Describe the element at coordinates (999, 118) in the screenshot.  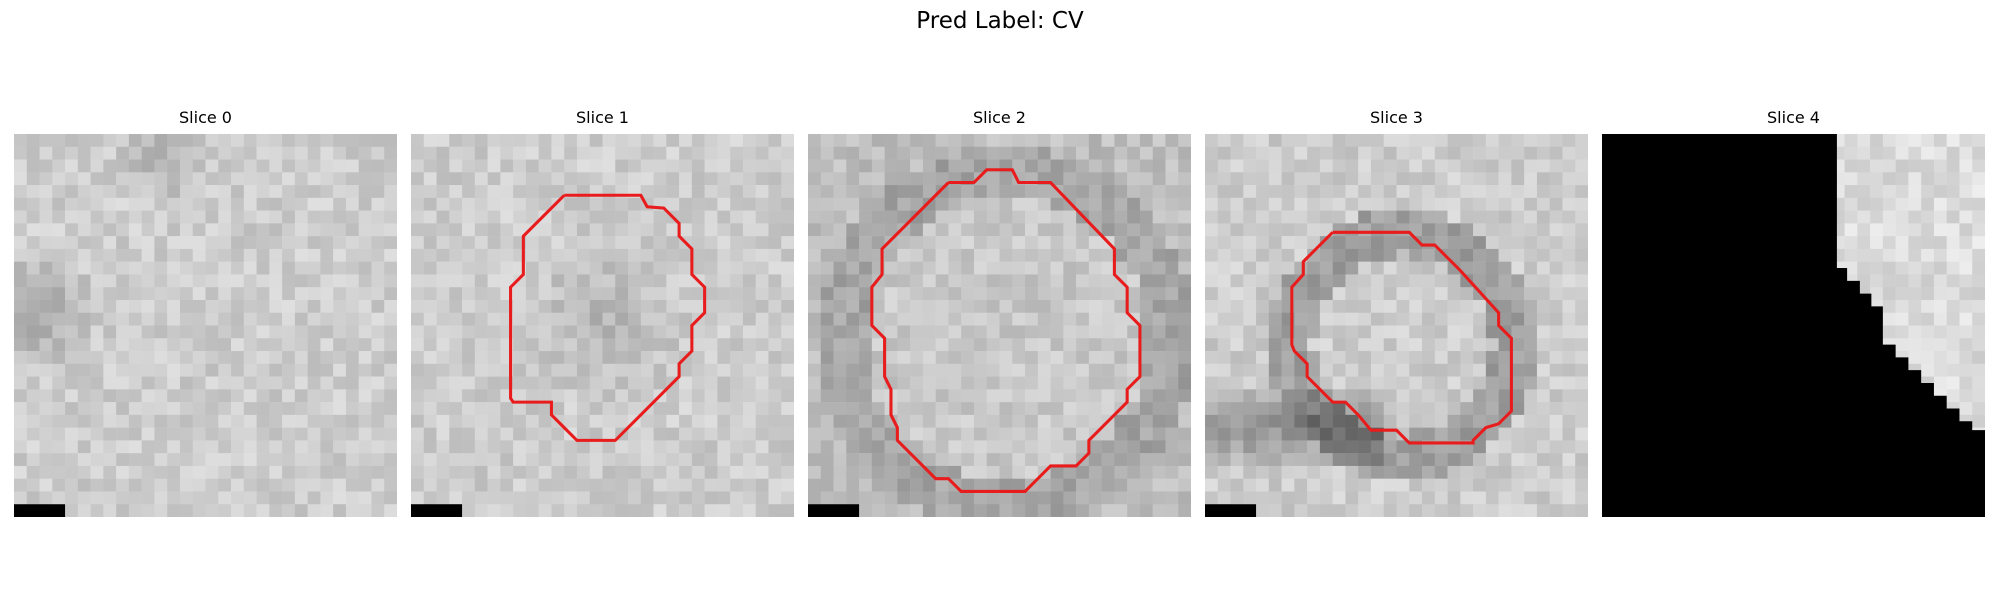
I see `slice-title-2: Slice 2` at that location.